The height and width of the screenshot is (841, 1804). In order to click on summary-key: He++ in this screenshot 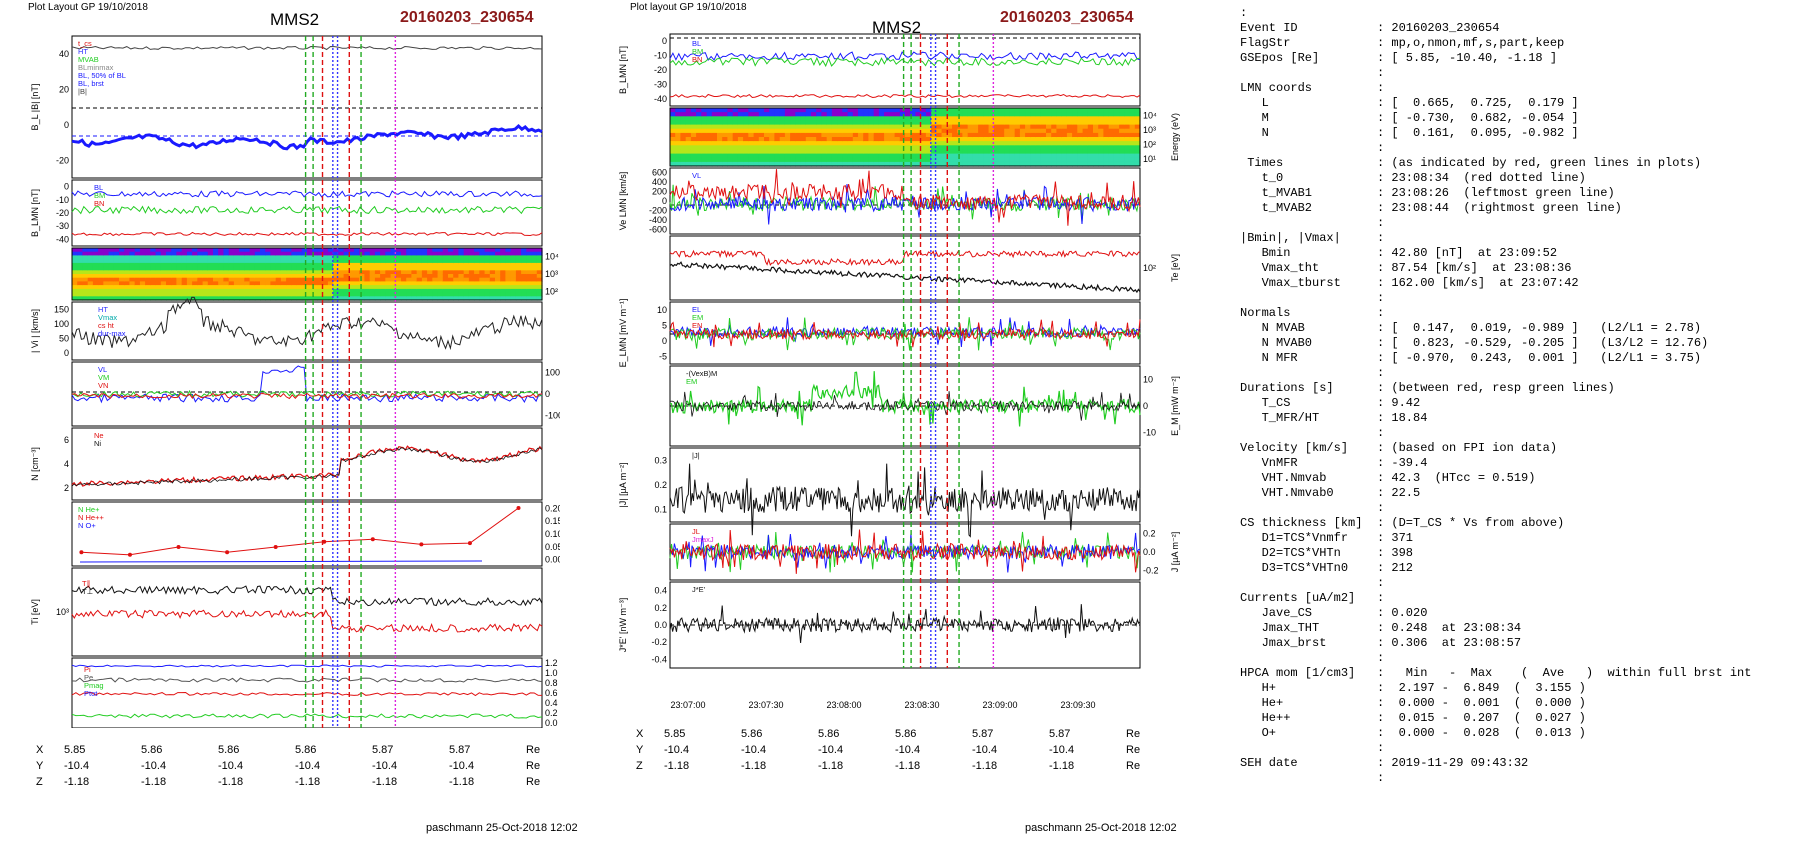, I will do `click(1265, 718)`.